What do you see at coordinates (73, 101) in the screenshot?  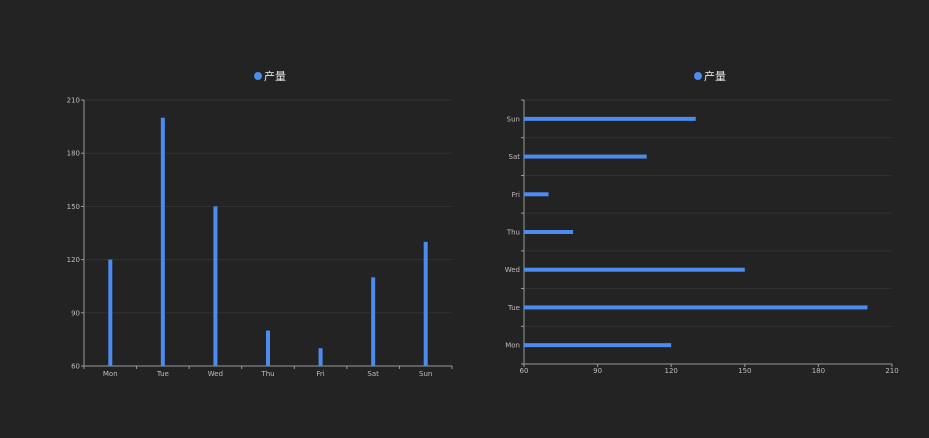 I see `y-tick-label: 210` at bounding box center [73, 101].